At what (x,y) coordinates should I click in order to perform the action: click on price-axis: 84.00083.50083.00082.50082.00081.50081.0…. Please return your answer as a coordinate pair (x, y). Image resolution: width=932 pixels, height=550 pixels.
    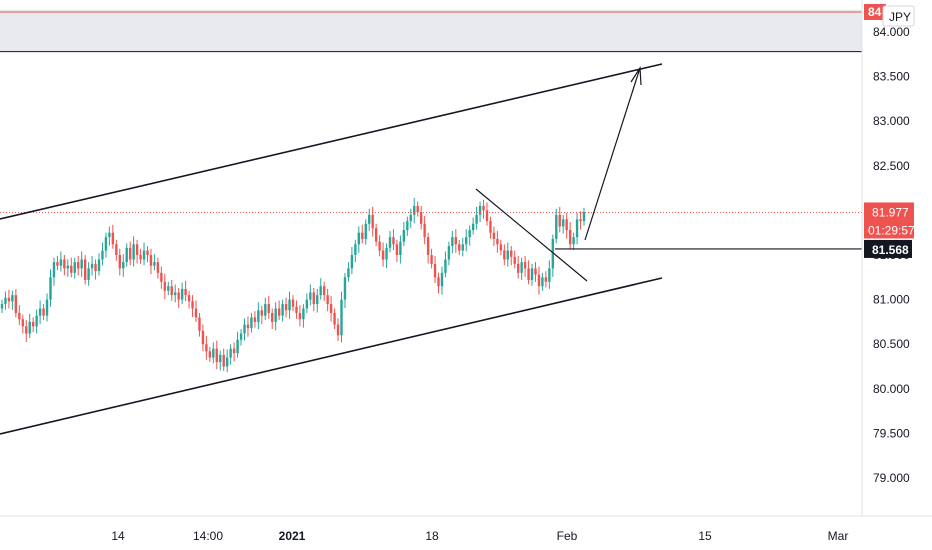
    Looking at the image, I should click on (896, 258).